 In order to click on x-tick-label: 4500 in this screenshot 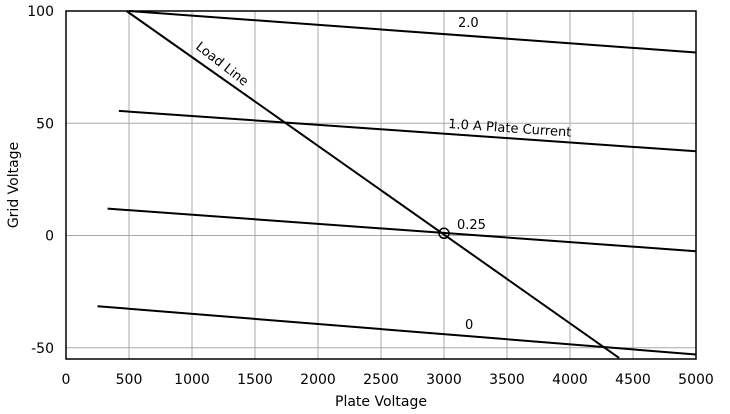, I will do `click(633, 380)`.